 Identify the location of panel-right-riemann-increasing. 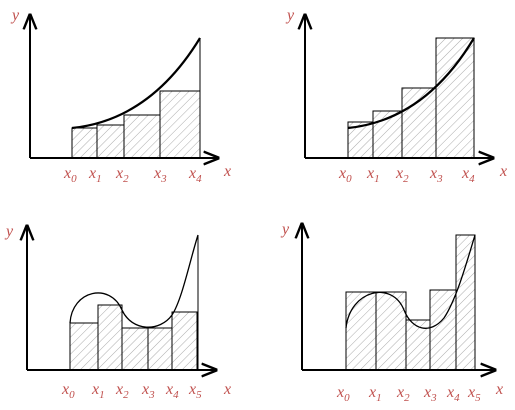
(399, 86).